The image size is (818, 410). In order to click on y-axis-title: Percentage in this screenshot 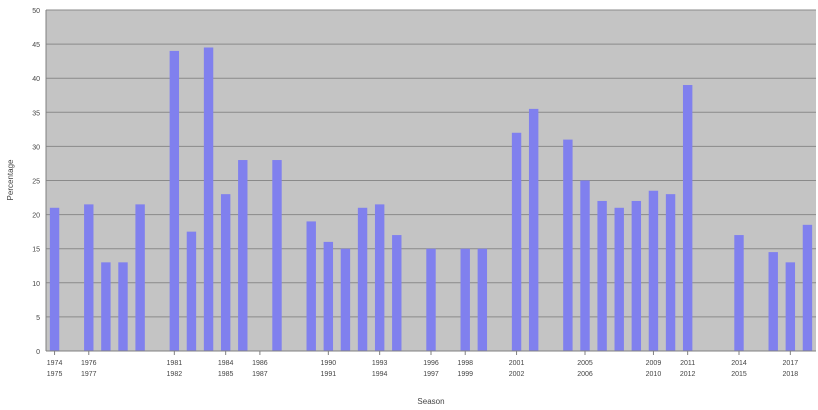, I will do `click(10, 179)`.